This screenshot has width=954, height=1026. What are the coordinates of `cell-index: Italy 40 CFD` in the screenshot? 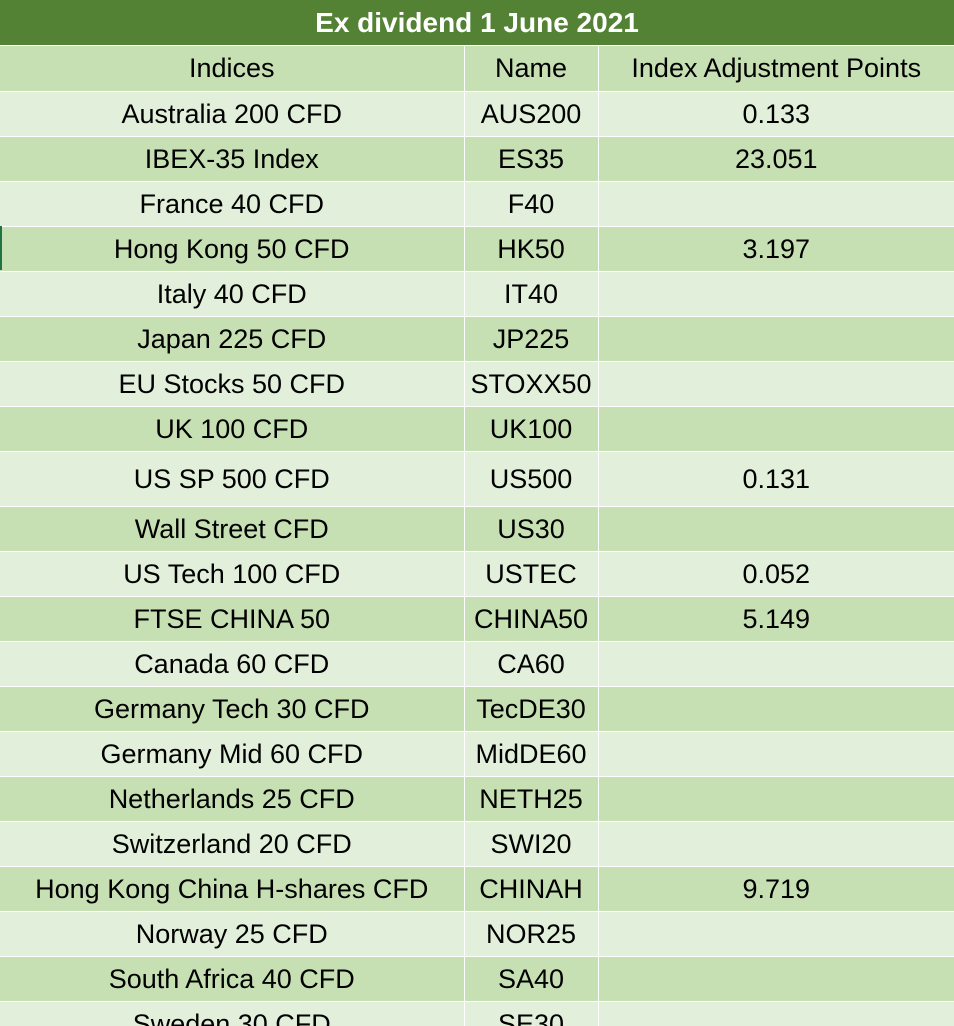 It's located at (232, 294).